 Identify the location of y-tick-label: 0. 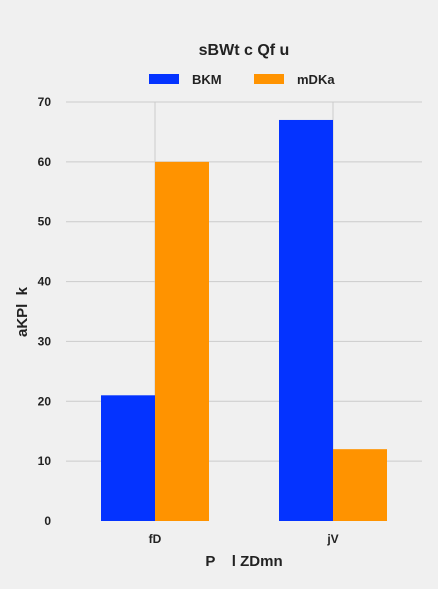
(47, 521).